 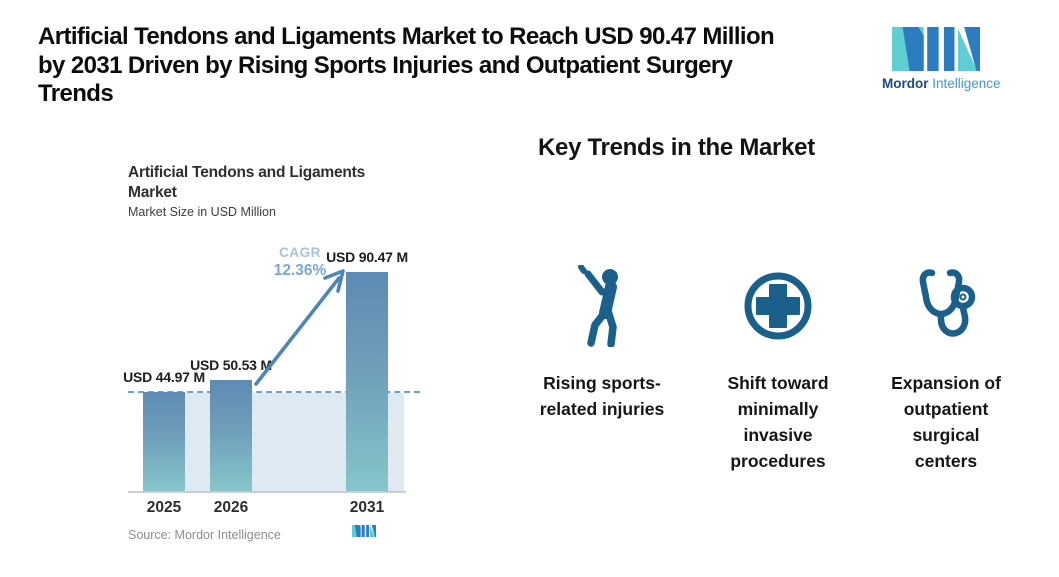 I want to click on stethoscope-icon, so click(x=946, y=306).